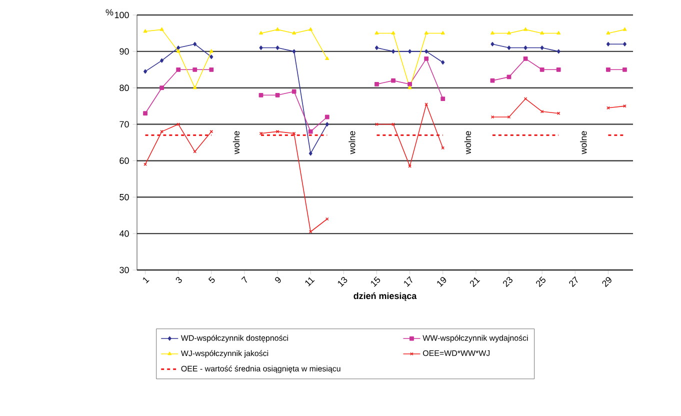 This screenshot has height=416, width=681. Describe the element at coordinates (385, 296) in the screenshot. I see `x-axis-title: dzień miesiąca` at that location.